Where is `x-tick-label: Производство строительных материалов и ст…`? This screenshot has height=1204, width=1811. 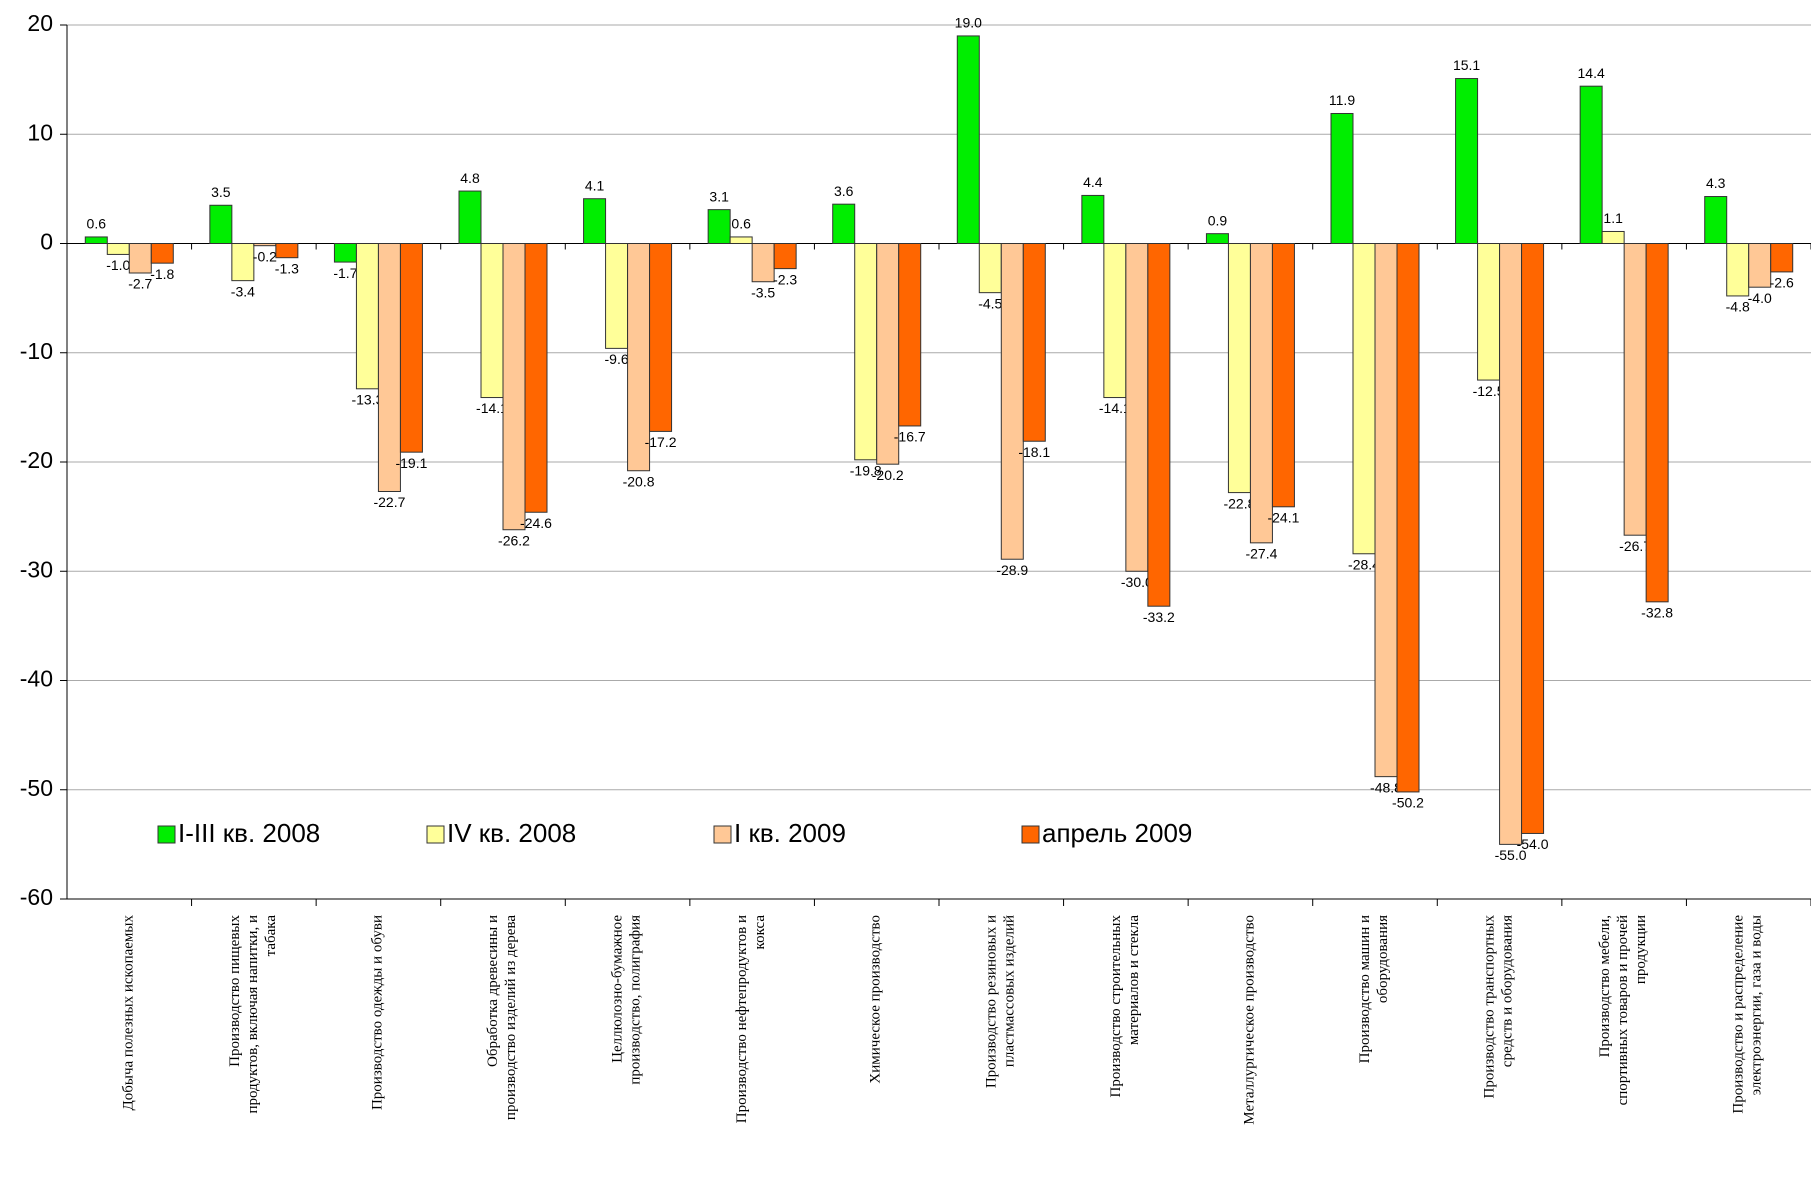
x-tick-label: Производство строительных материалов и ст… is located at coordinates (1125, 1006).